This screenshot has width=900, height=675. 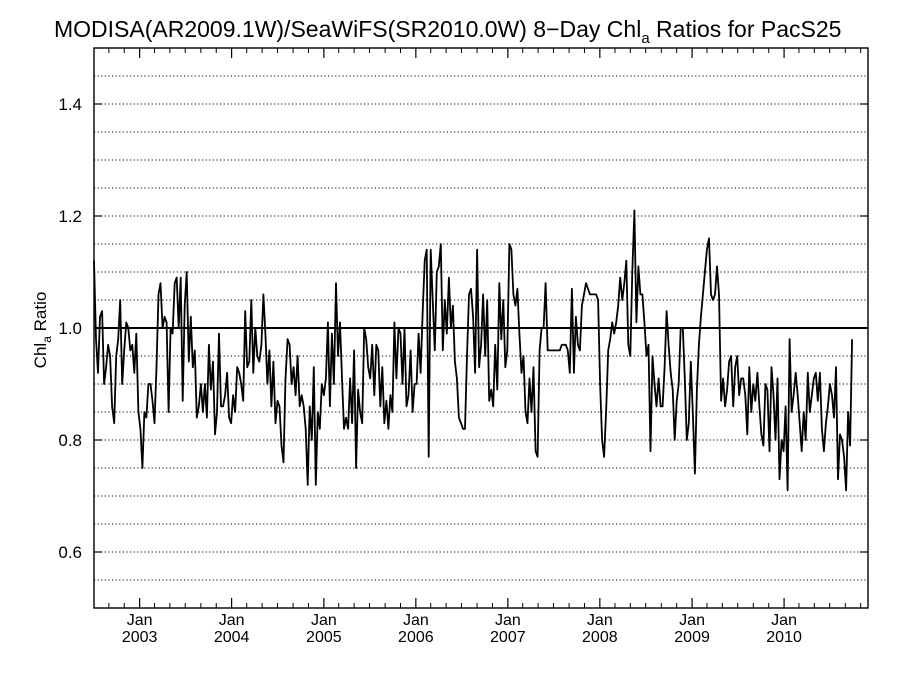 I want to click on y-tick-label: 1.0, so click(x=70, y=328).